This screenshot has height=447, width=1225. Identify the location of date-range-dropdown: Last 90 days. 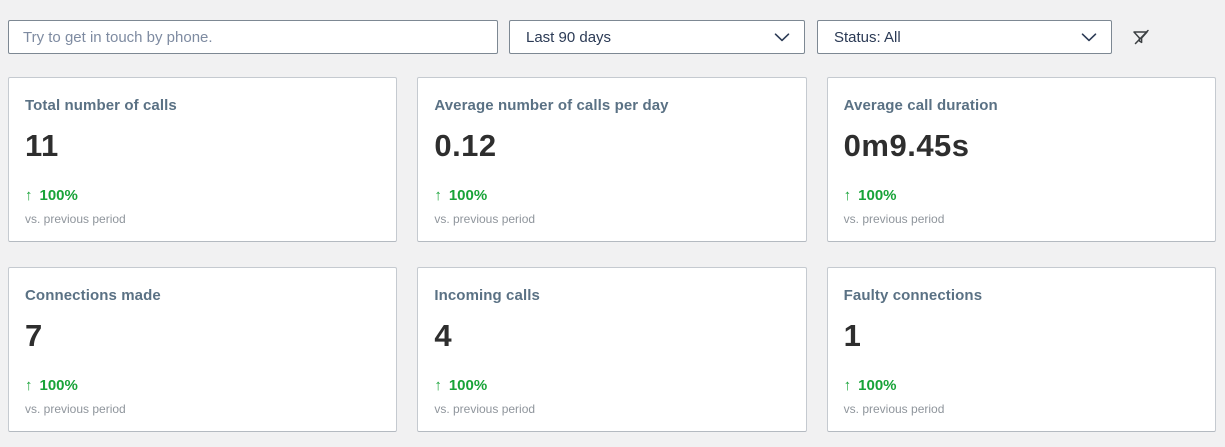
(657, 37).